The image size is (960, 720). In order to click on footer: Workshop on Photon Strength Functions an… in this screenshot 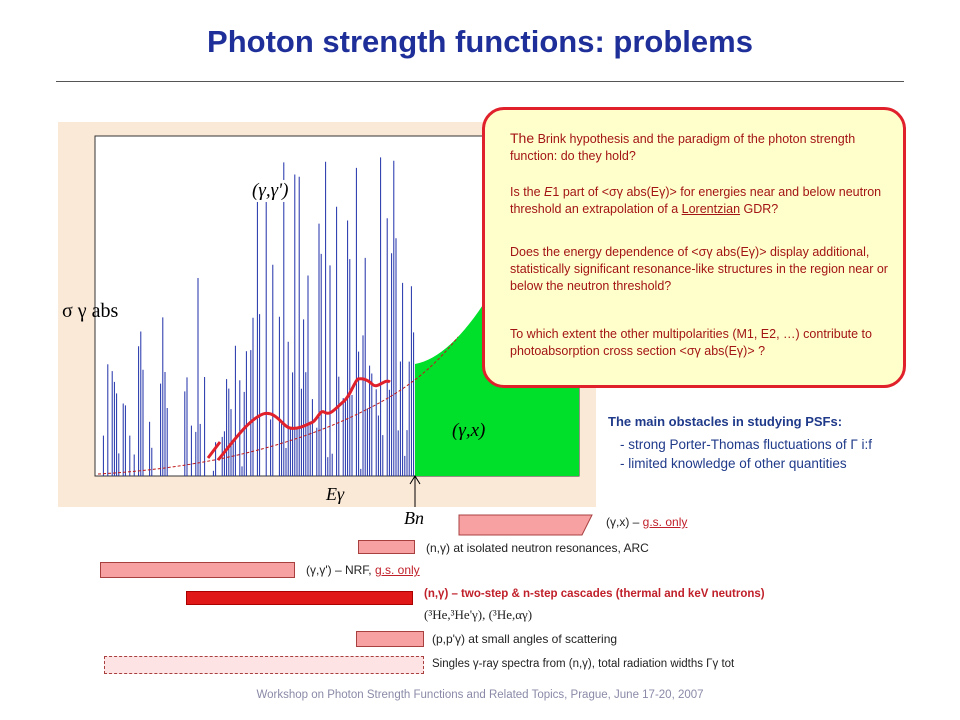, I will do `click(480, 695)`.